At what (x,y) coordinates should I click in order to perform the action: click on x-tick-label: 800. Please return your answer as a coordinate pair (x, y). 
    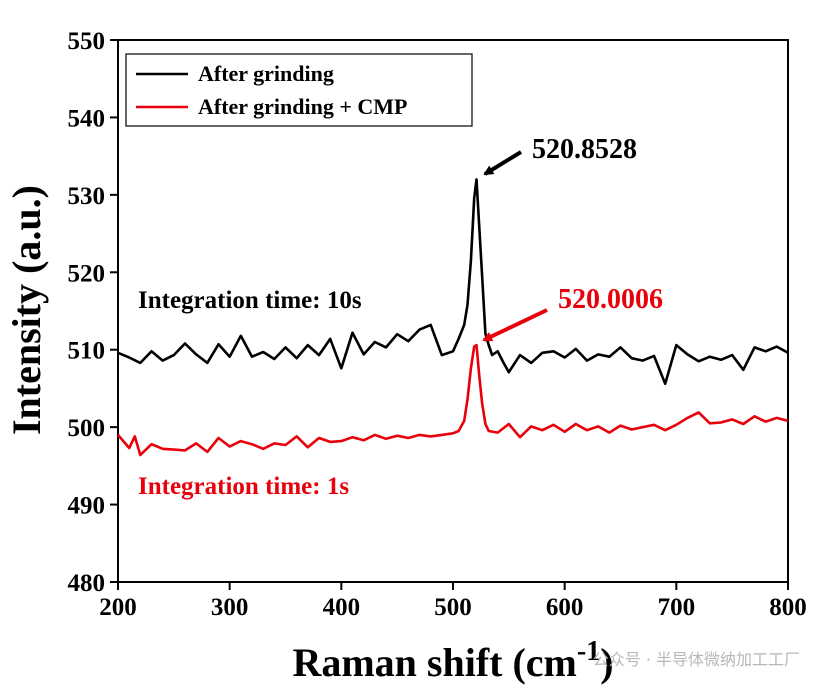
    Looking at the image, I should click on (788, 607).